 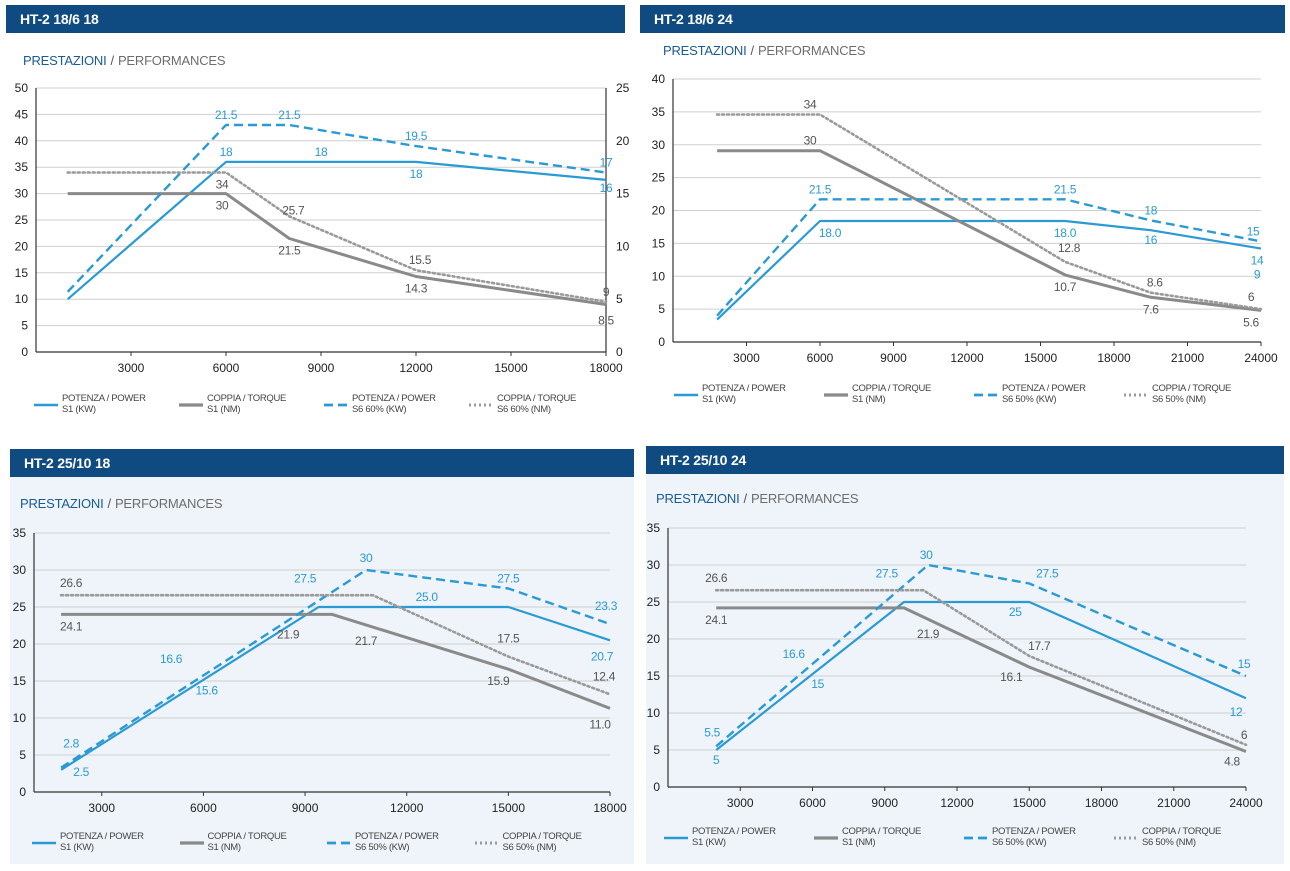 What do you see at coordinates (81, 772) in the screenshot?
I see `data-label: 2.5` at bounding box center [81, 772].